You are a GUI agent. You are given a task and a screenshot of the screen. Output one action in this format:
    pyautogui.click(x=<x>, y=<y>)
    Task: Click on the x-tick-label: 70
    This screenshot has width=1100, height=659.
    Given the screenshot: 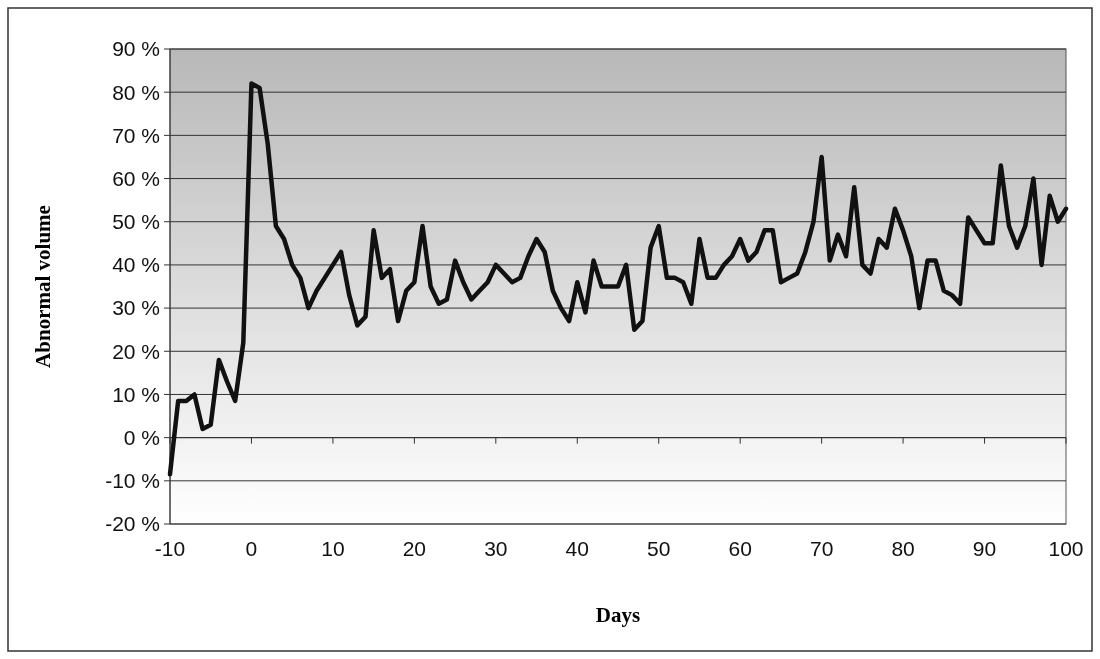 What is the action you would take?
    pyautogui.click(x=821, y=548)
    